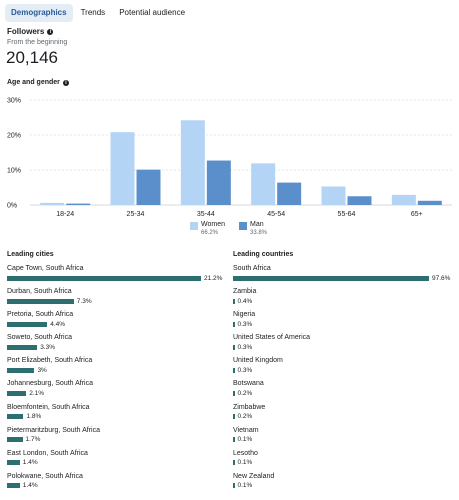 The width and height of the screenshot is (459, 500). Describe the element at coordinates (118, 299) in the screenshot. I see `list-item: Durban, South Africa 7.3%` at that location.